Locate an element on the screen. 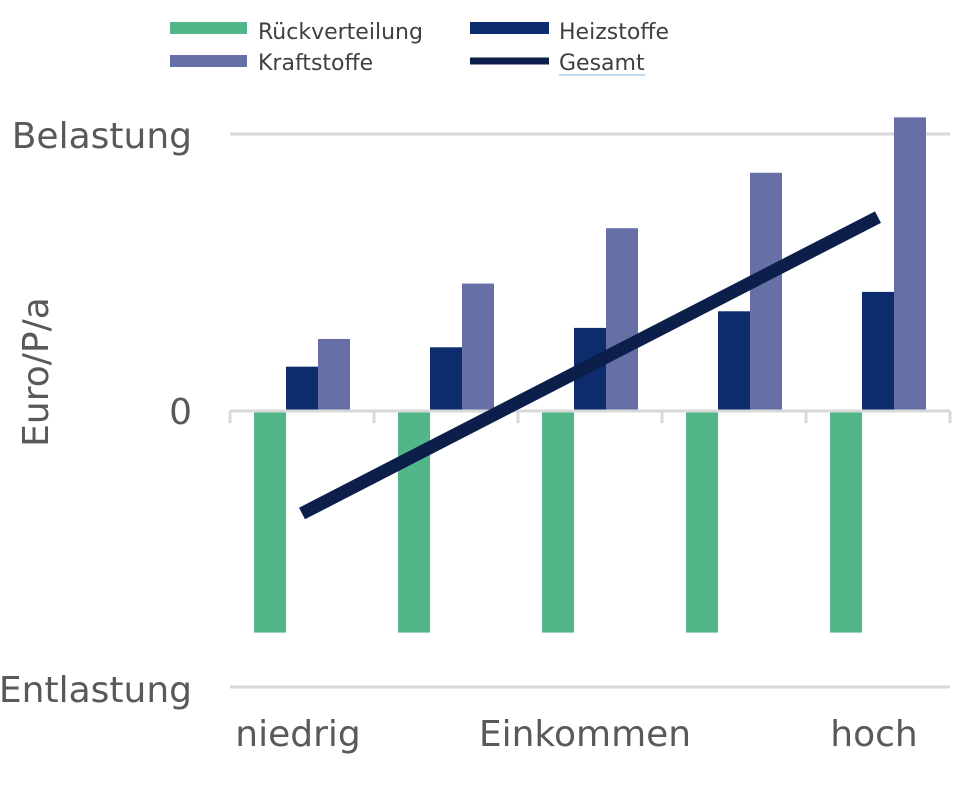  x-label-hoch: hoch is located at coordinates (873, 734).